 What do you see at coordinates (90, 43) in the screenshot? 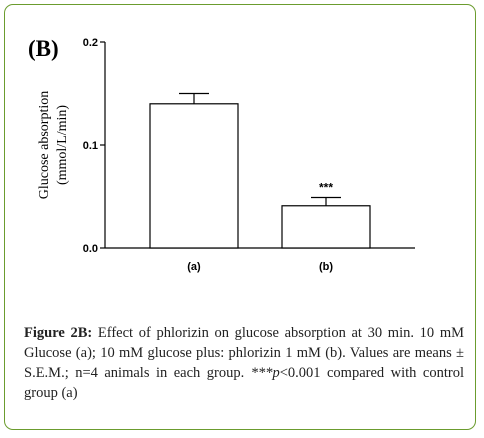
I see `y-tick-label: 0.2` at bounding box center [90, 43].